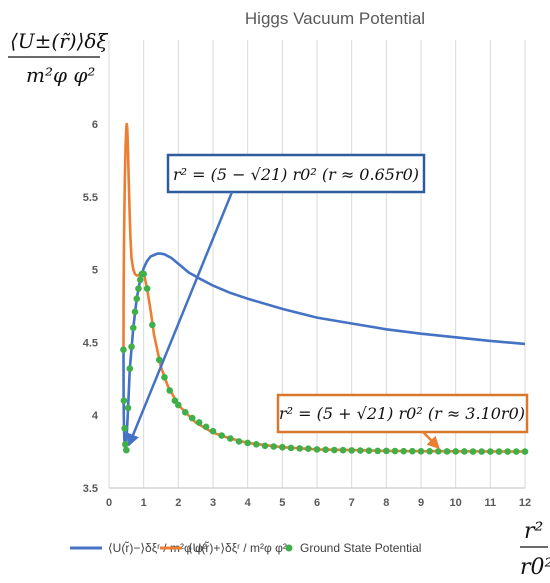  What do you see at coordinates (289, 548) in the screenshot?
I see `legend-swatch-ground` at bounding box center [289, 548].